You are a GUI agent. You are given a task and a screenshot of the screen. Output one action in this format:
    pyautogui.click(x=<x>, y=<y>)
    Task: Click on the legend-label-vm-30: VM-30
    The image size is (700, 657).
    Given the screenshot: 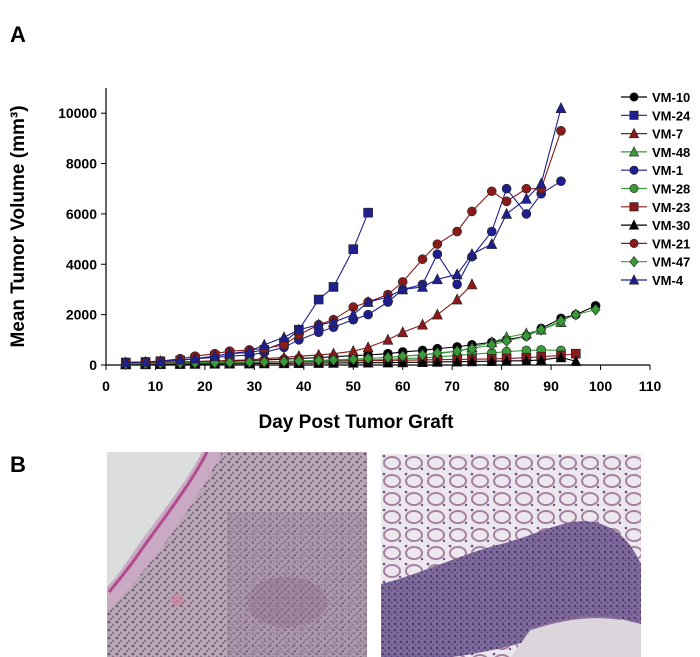 What is the action you would take?
    pyautogui.click(x=671, y=225)
    